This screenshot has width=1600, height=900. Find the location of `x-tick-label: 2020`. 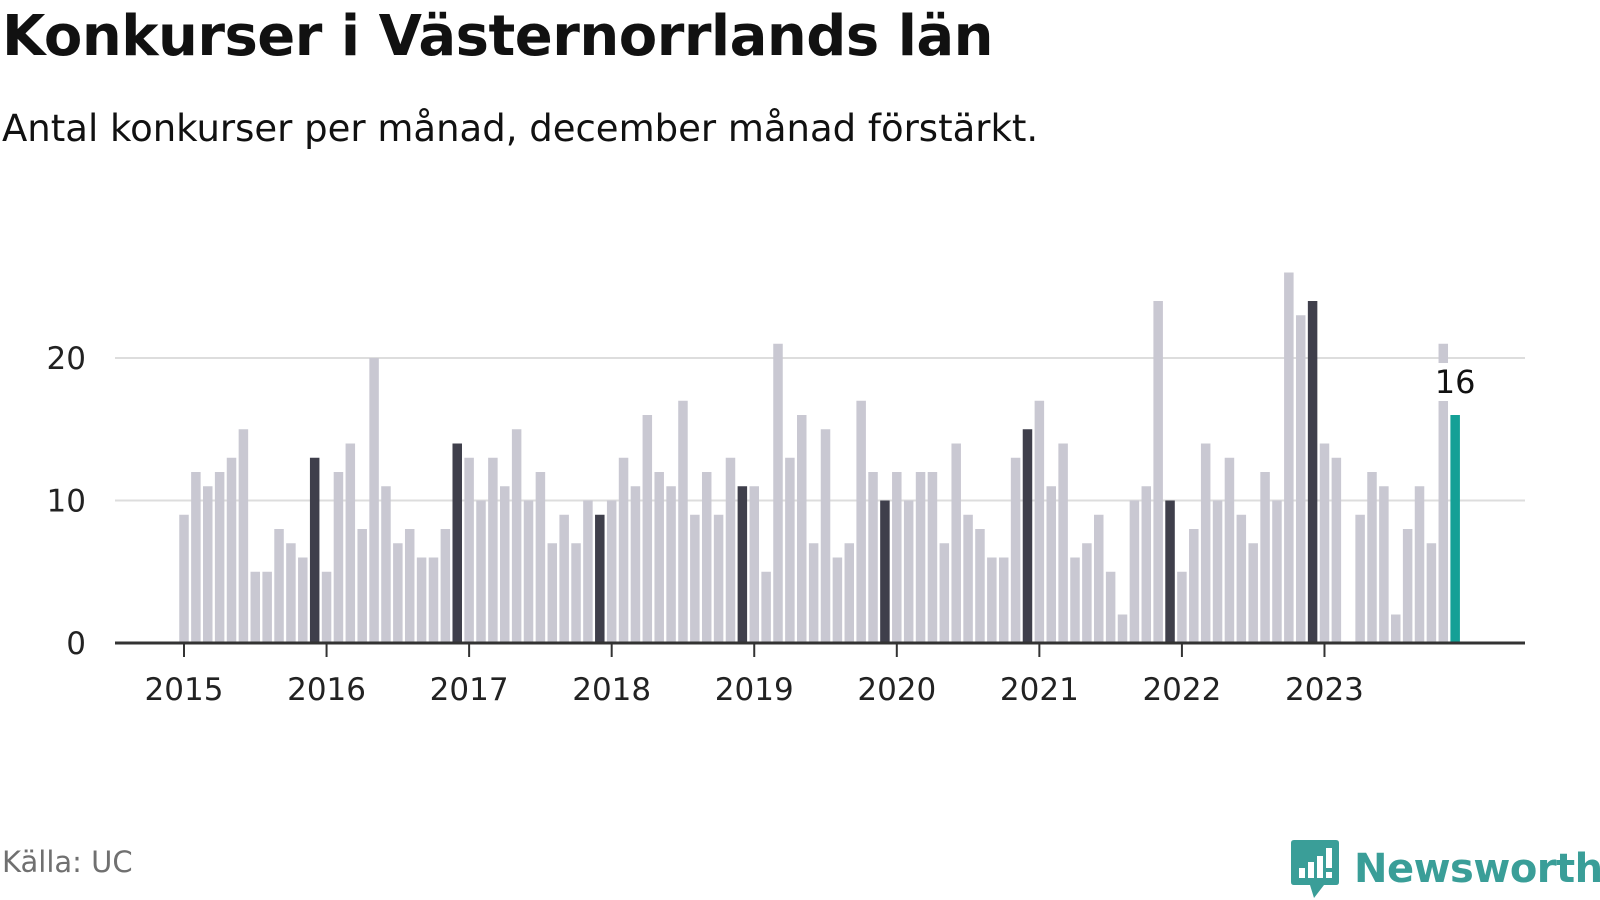

x-tick-label: 2020 is located at coordinates (896, 690).